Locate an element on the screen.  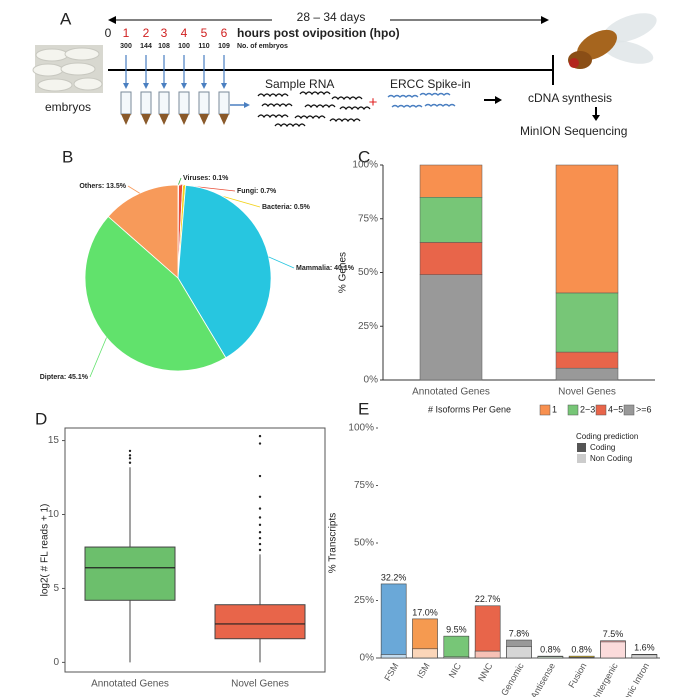
y-axis-label: % Transcripts is located at coordinates (333, 543).